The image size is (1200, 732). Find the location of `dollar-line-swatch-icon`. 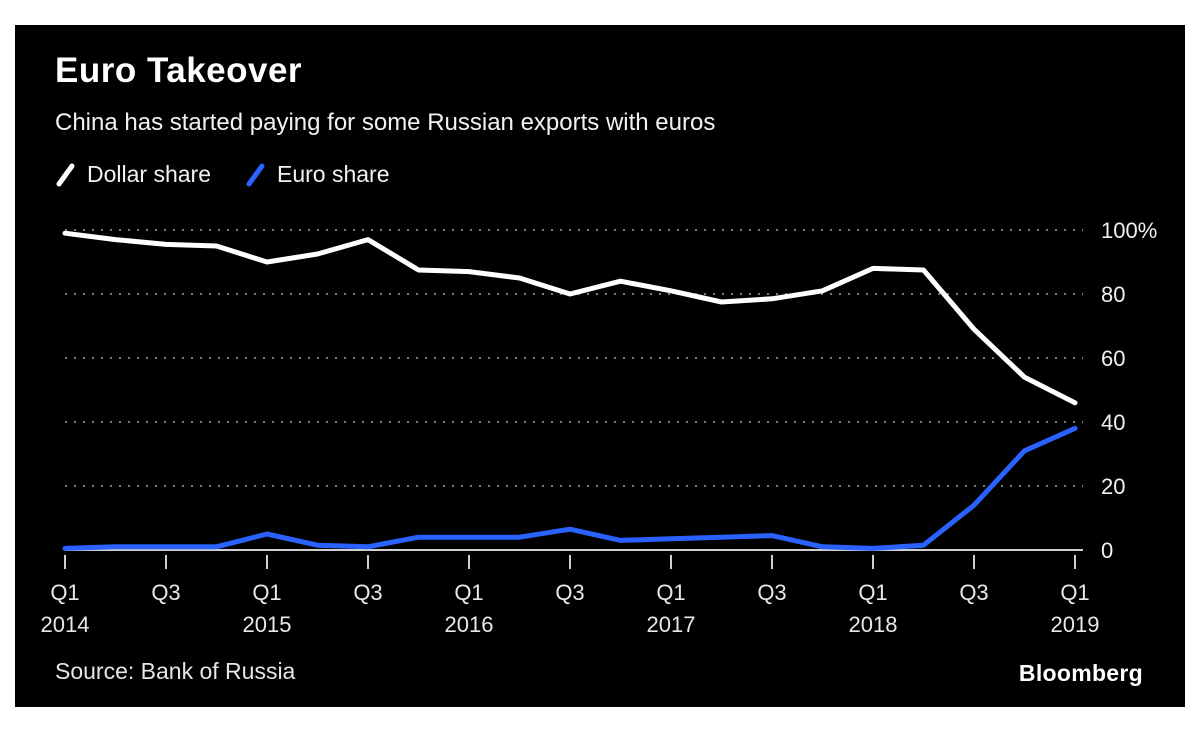

dollar-line-swatch-icon is located at coordinates (65, 174).